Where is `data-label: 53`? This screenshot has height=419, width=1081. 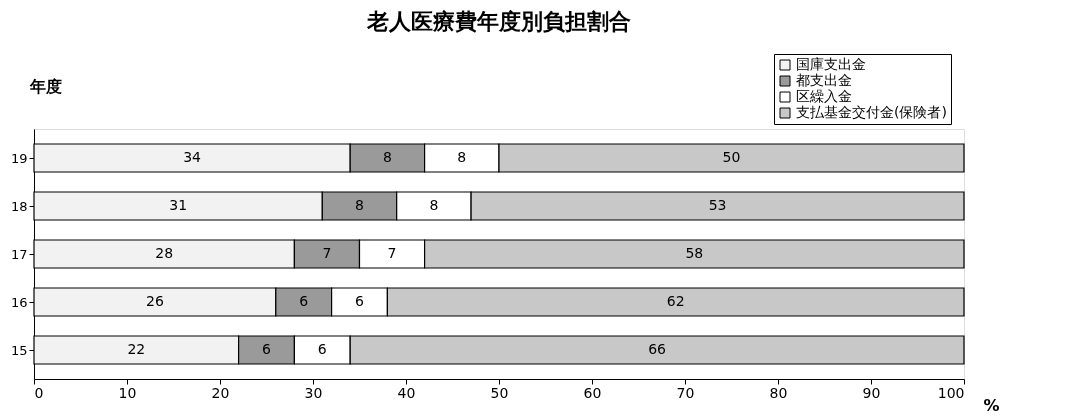 data-label: 53 is located at coordinates (717, 205).